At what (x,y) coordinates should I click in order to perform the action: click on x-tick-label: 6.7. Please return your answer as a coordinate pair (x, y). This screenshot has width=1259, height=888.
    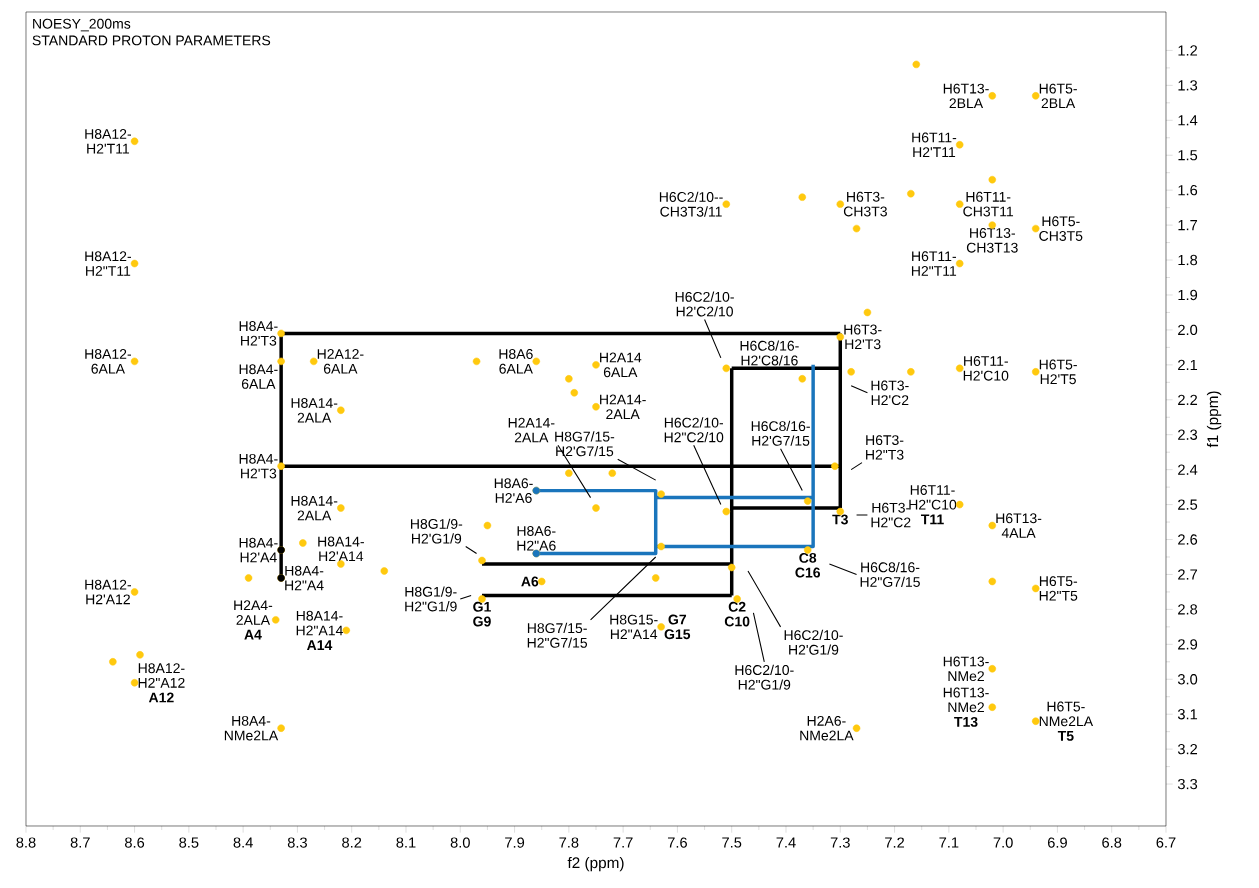
    Looking at the image, I should click on (1166, 842).